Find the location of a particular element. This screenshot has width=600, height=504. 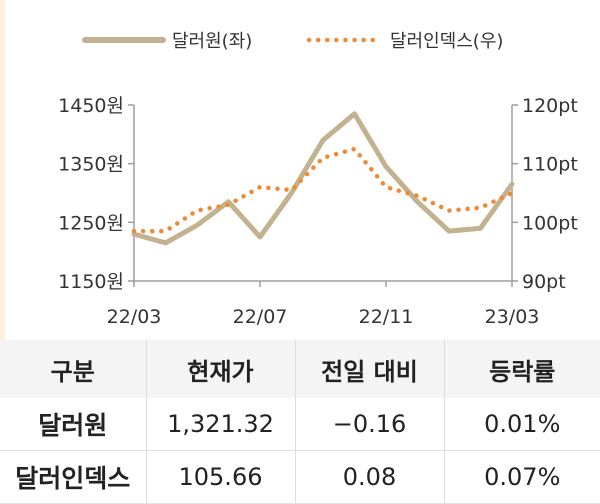

x-tick-label: 22/07 is located at coordinates (260, 317).